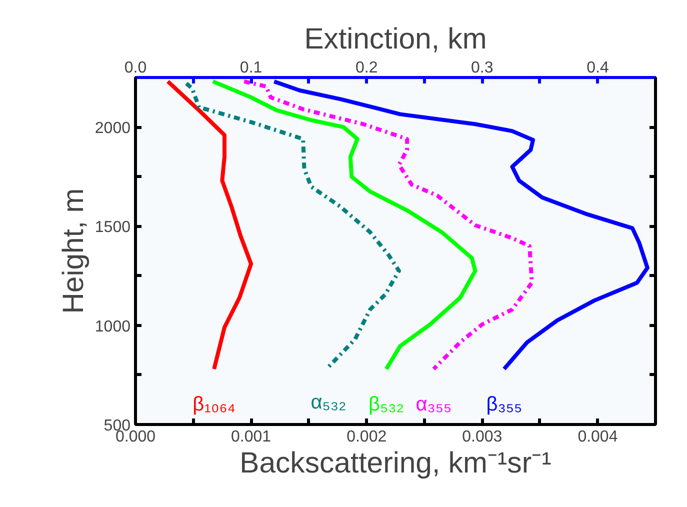 This screenshot has height=507, width=687. Describe the element at coordinates (396, 463) in the screenshot. I see `x-axis-title: Backscattering, km⁻¹sr⁻¹` at that location.